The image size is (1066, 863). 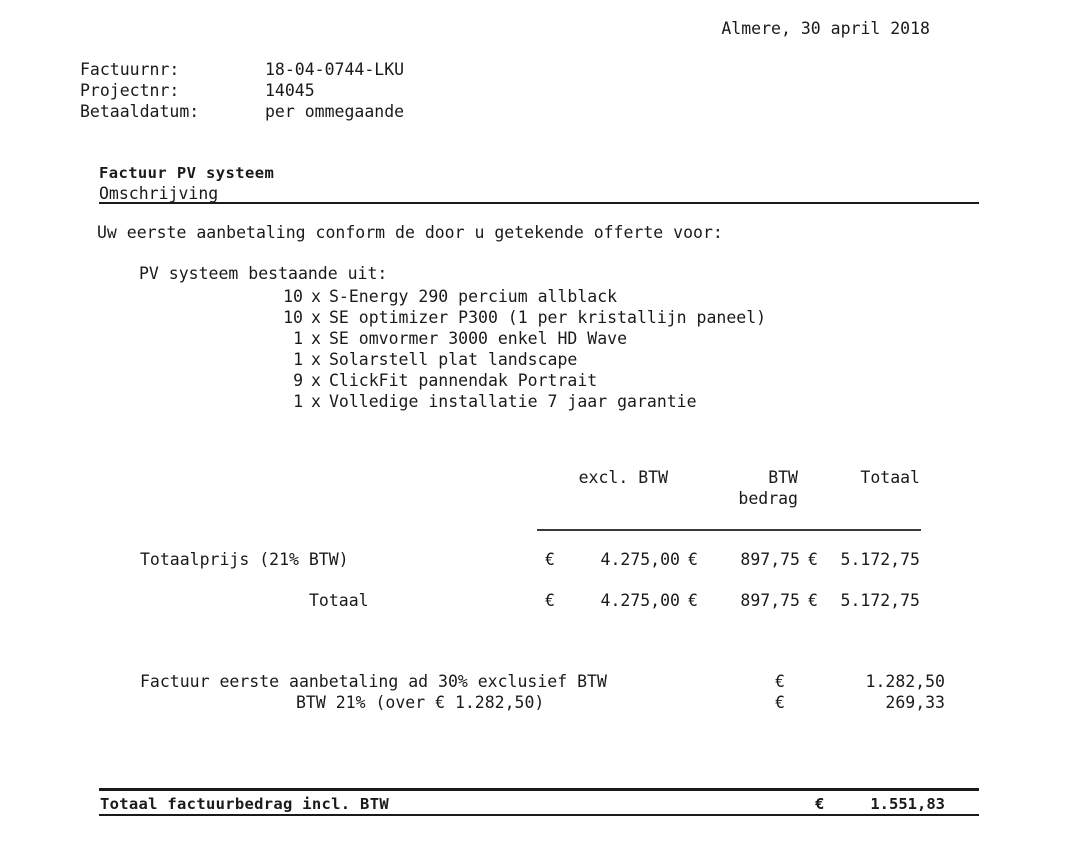 I want to click on place-date: Almere, 30 april 2018, so click(x=825, y=28).